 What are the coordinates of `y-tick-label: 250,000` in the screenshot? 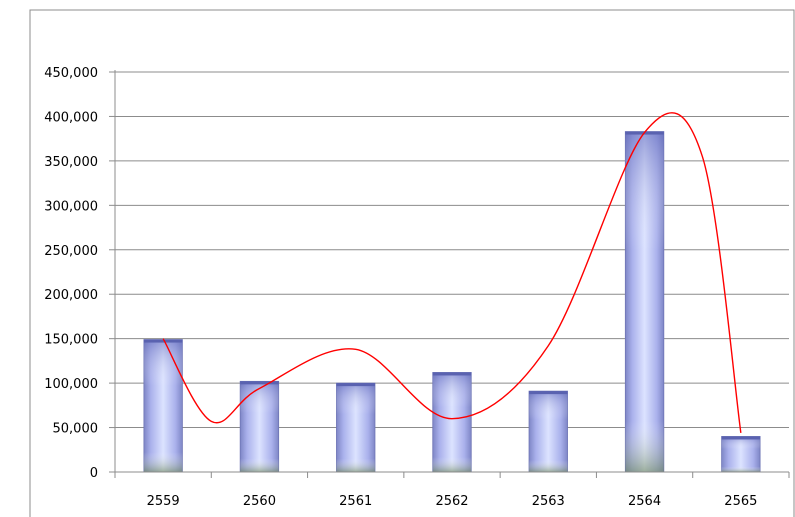 It's located at (71, 251).